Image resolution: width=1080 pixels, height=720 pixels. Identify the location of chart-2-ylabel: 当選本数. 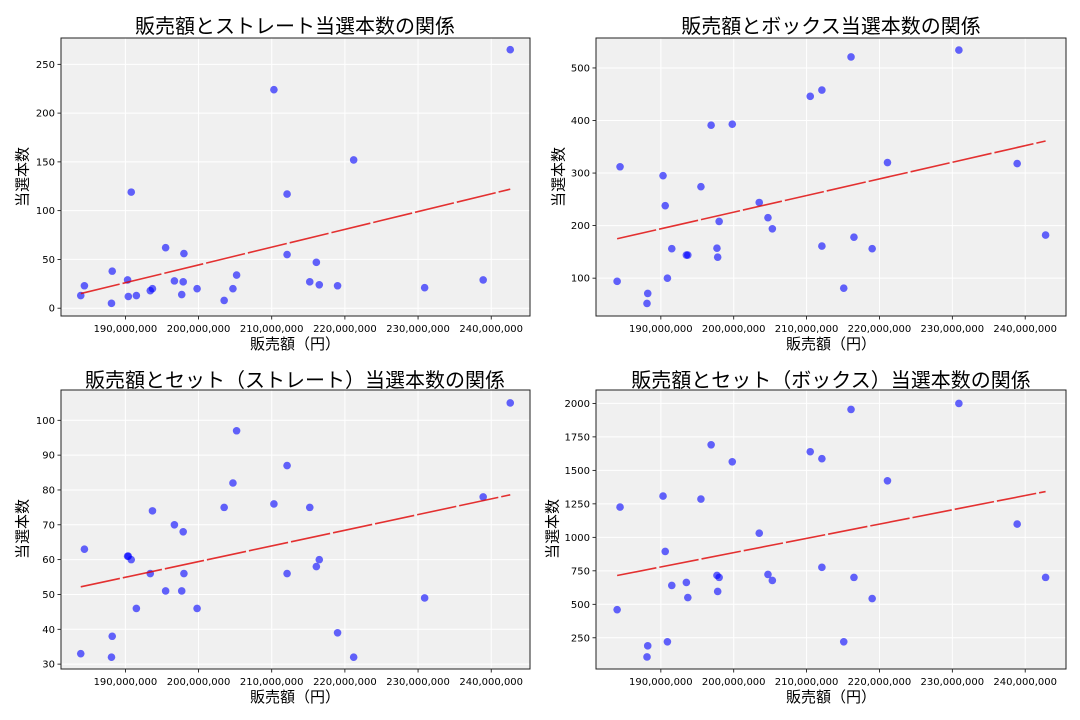
(558, 177).